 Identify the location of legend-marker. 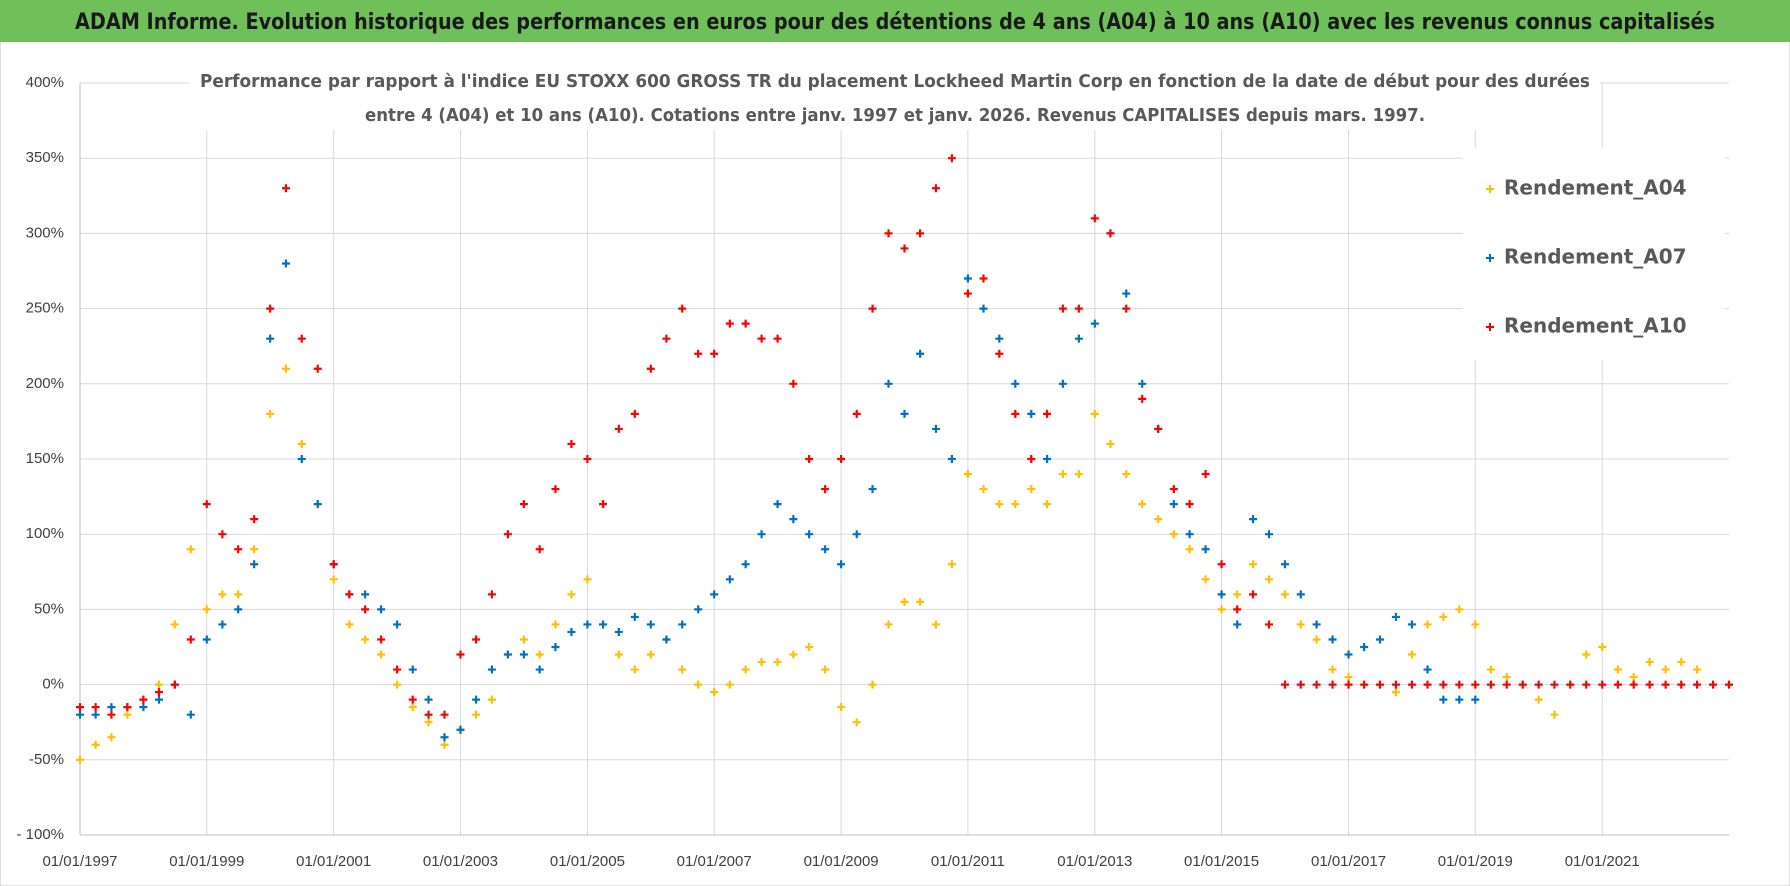
(1490, 327).